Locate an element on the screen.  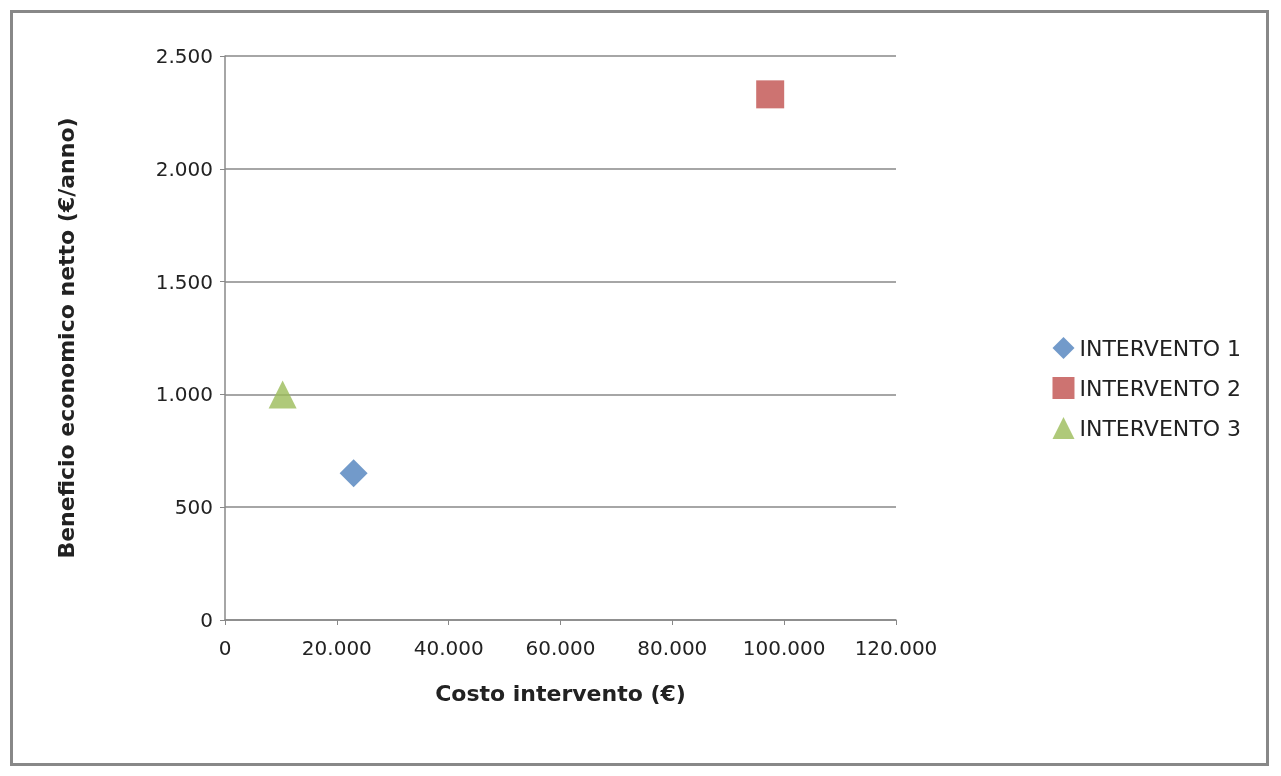
x-axis-title: Costo intervento (€) is located at coordinates (560, 693).